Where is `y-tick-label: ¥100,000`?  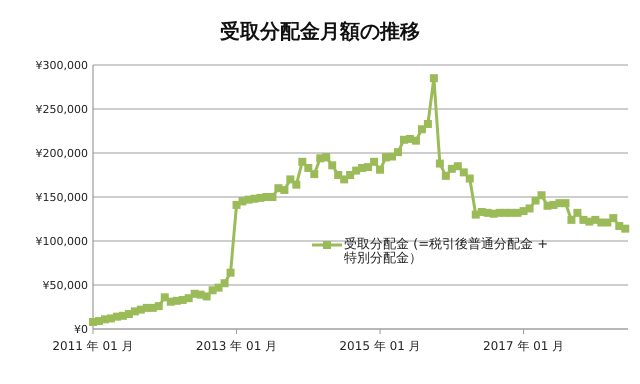 y-tick-label: ¥100,000 is located at coordinates (62, 241).